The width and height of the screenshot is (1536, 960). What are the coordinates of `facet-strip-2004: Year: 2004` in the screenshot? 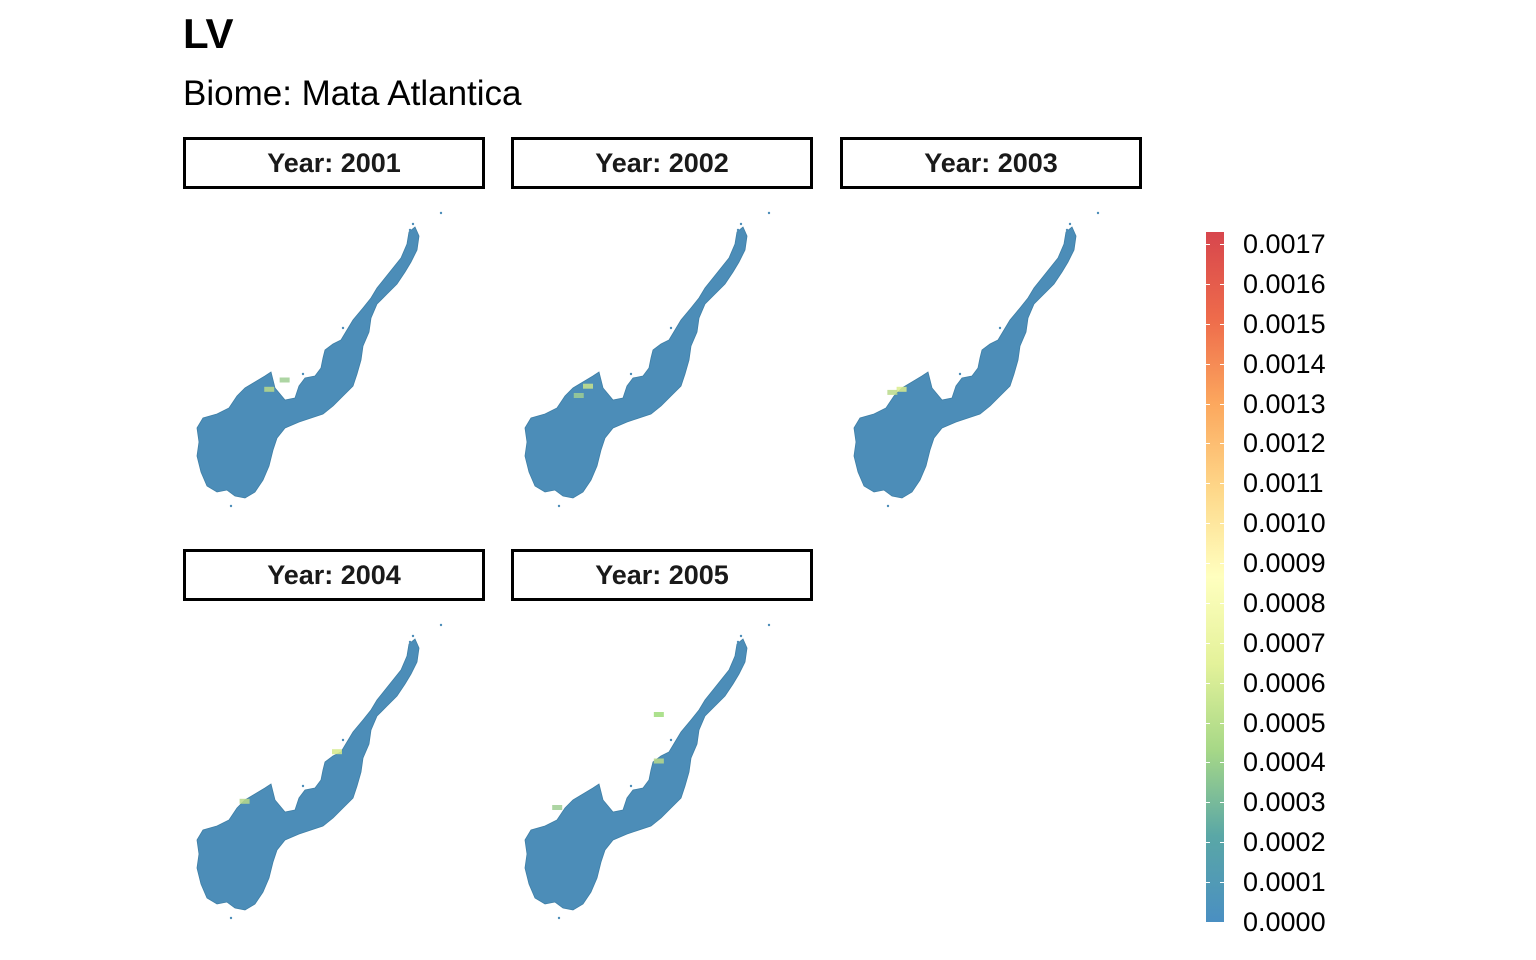 It's located at (334, 575).